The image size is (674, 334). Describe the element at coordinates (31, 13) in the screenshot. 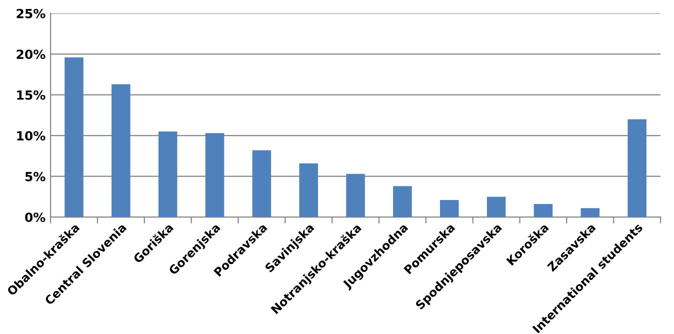

I see `y-tick-label: 25%` at that location.